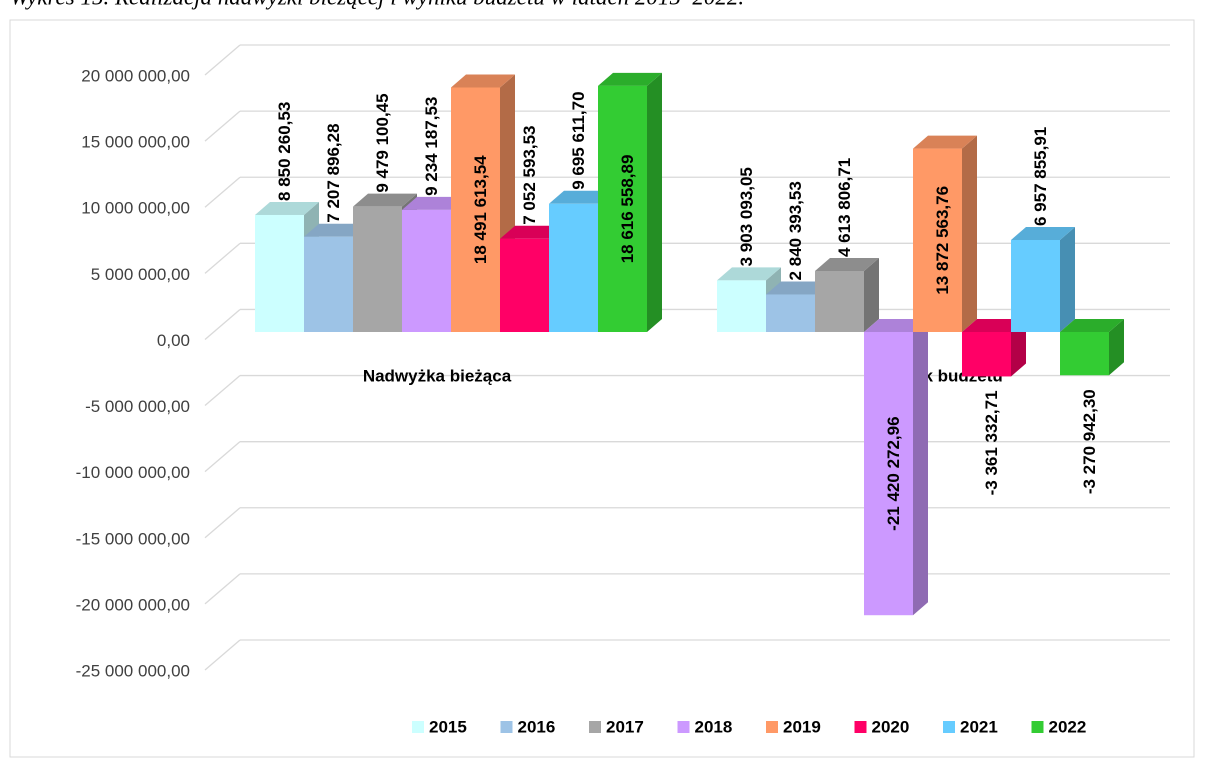 The height and width of the screenshot is (758, 1205). What do you see at coordinates (448, 726) in the screenshot?
I see `legend-label: 2015` at bounding box center [448, 726].